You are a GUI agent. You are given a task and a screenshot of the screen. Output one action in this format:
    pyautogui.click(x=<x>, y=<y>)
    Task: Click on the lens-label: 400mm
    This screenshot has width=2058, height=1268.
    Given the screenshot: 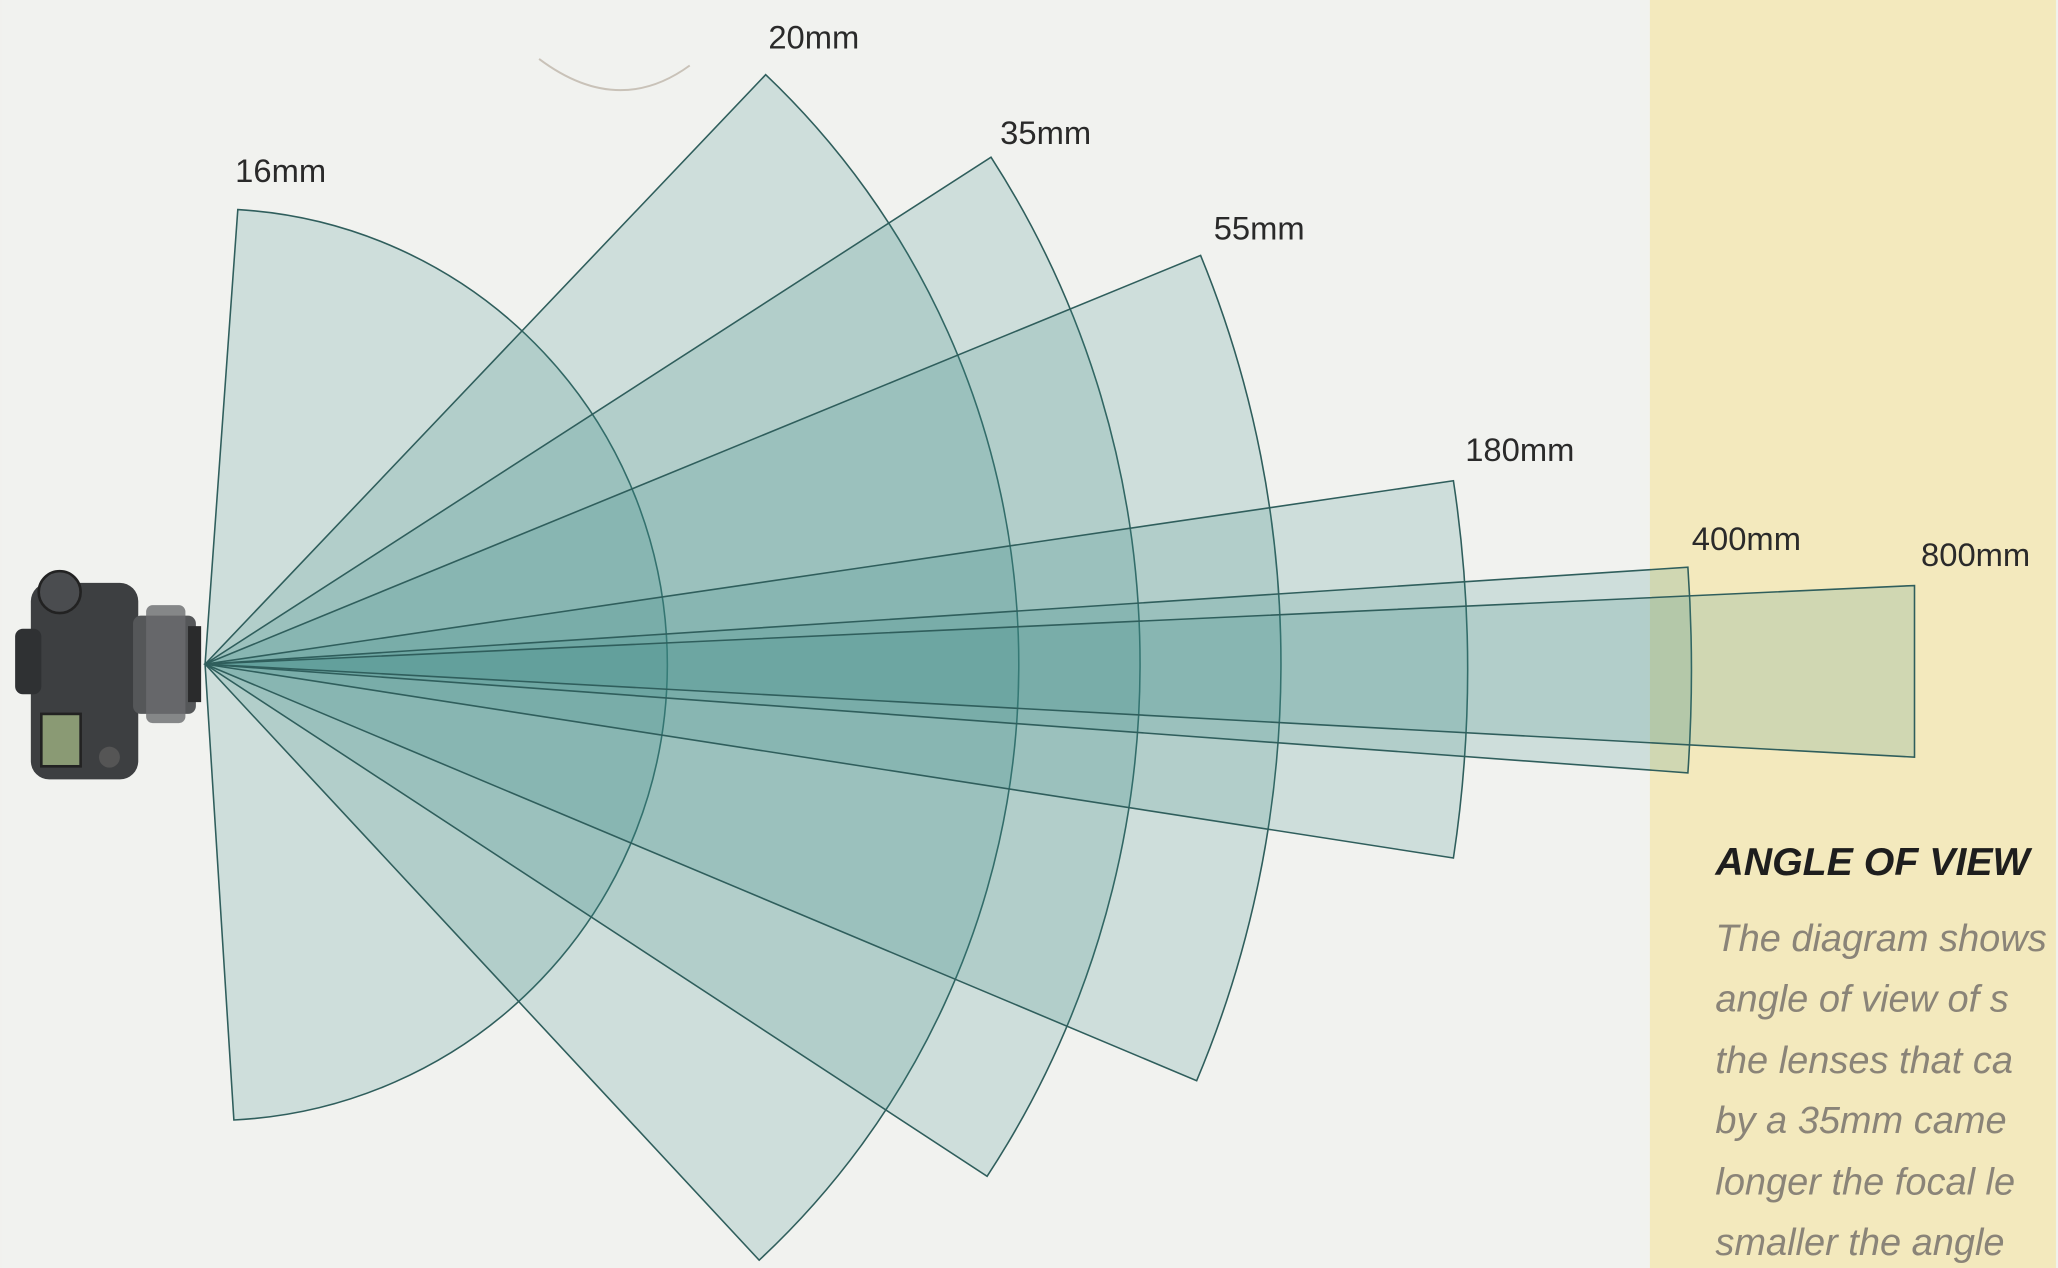 What is the action you would take?
    pyautogui.click(x=1746, y=538)
    